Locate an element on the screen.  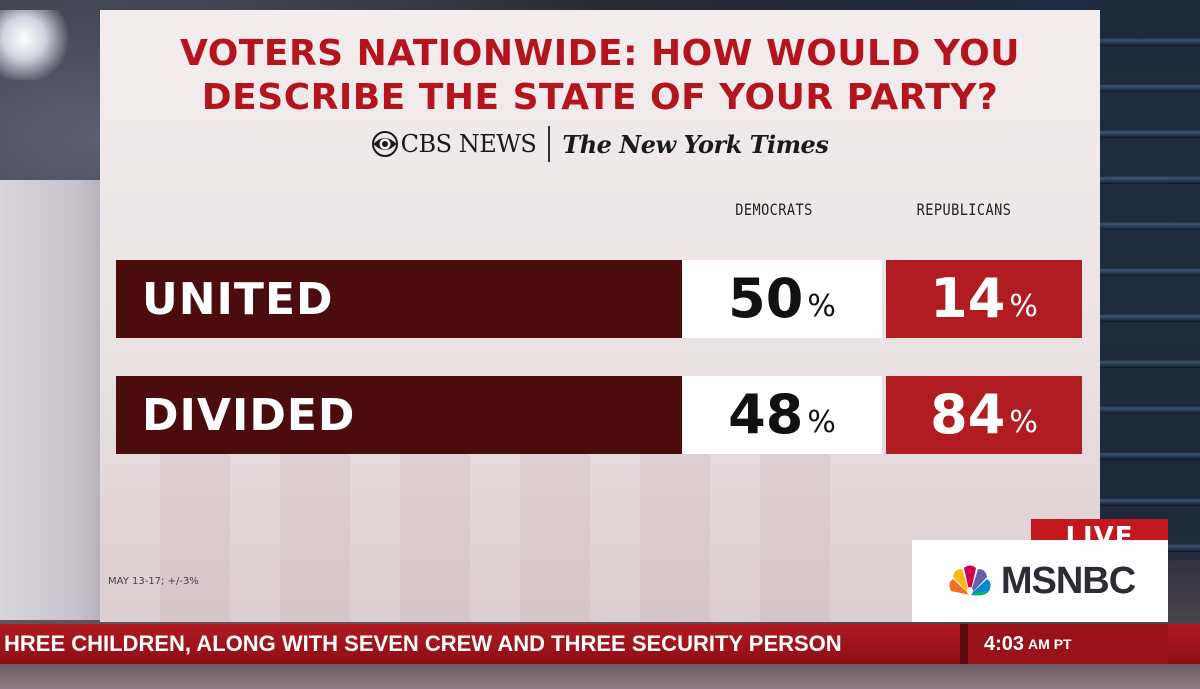
source-logos: CBS NEWS The New York Times is located at coordinates (600, 144).